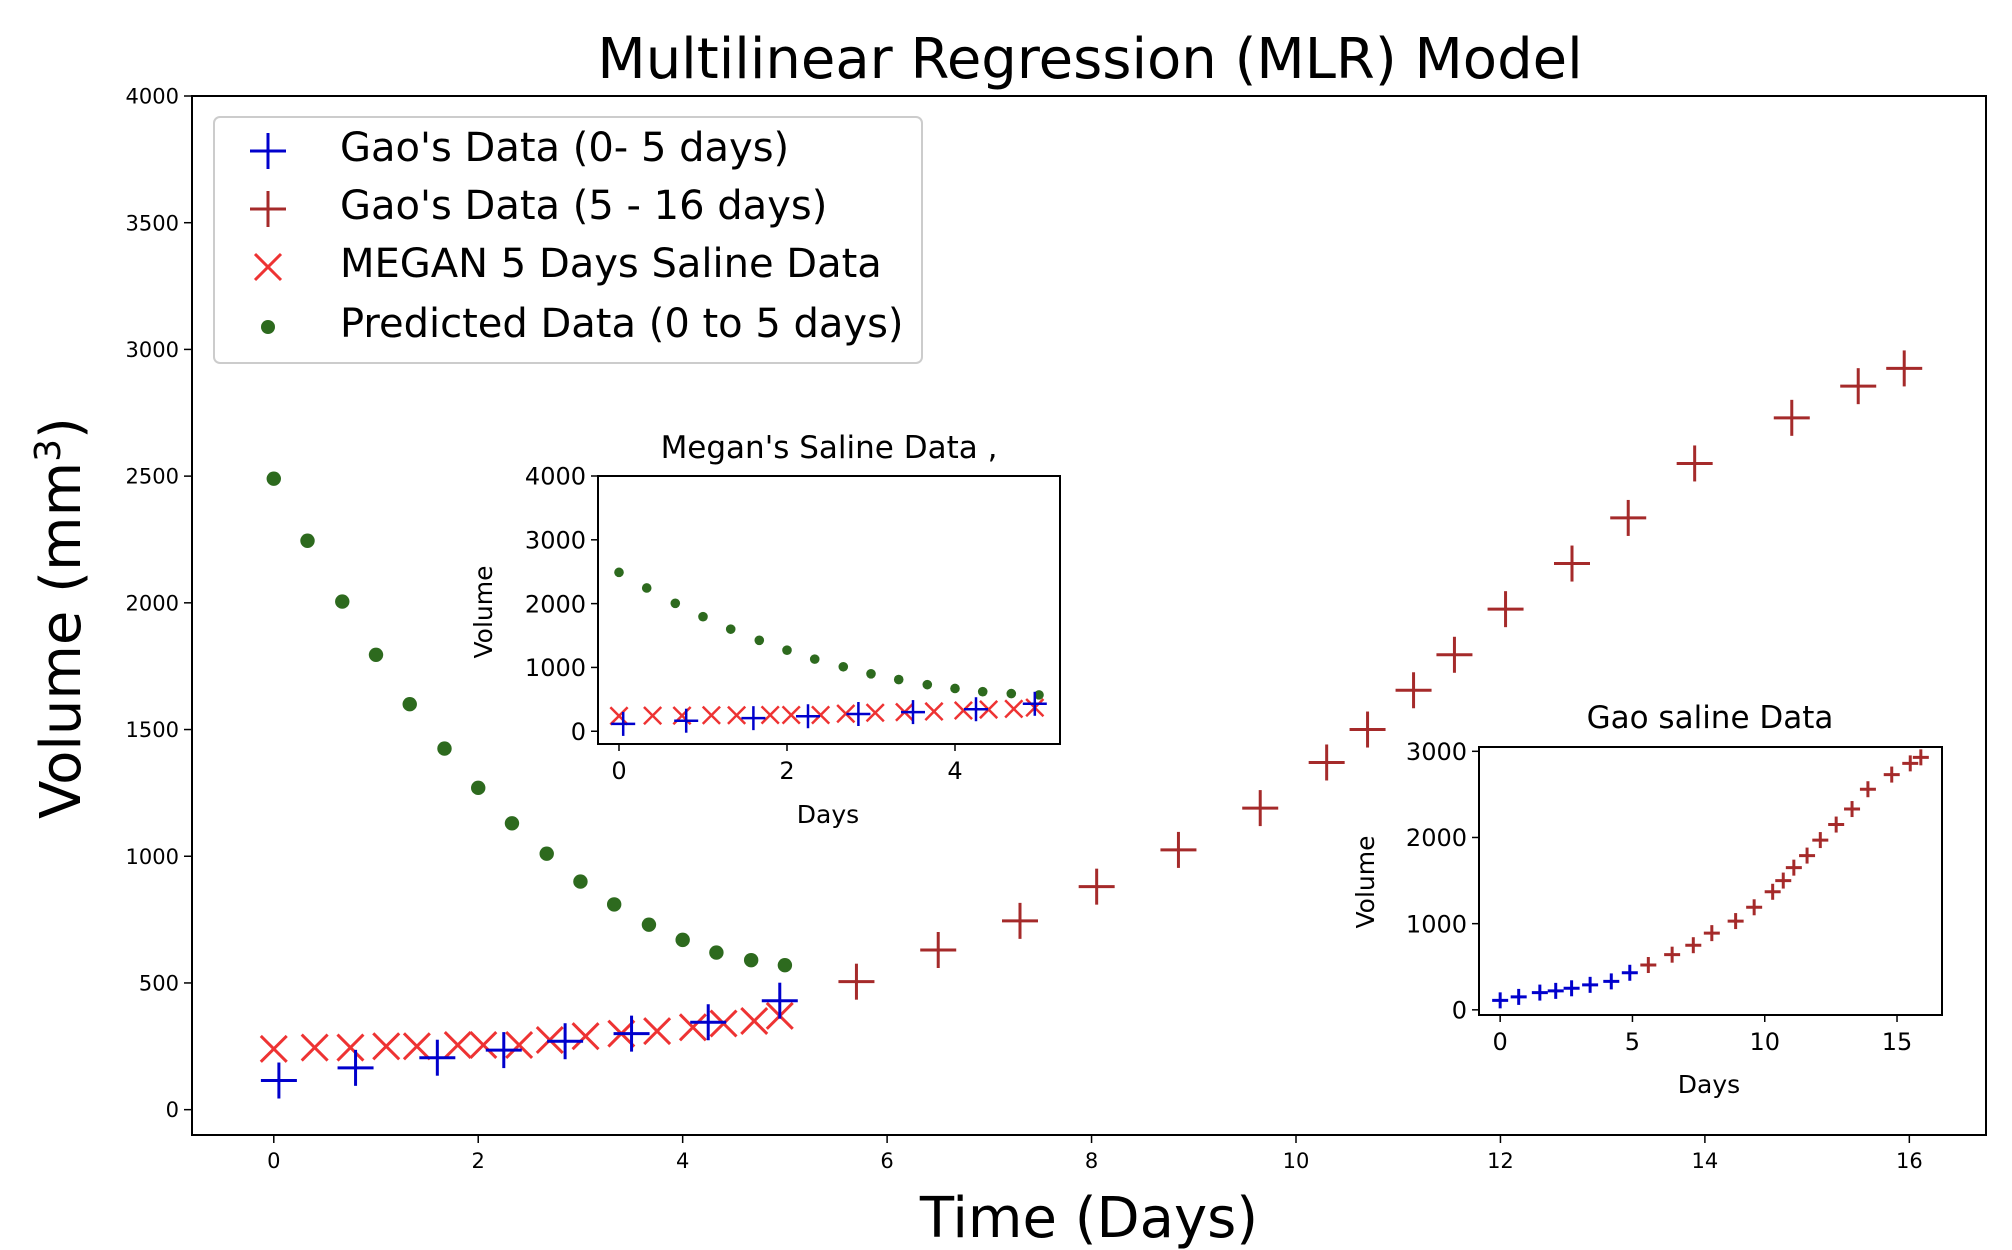  I want to click on inset1-x-ticks: 0 2 4, so click(787, 764).